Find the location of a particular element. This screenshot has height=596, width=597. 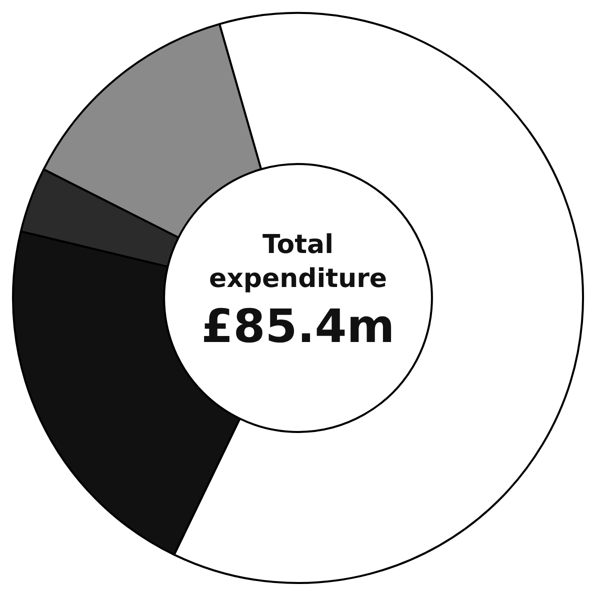

text: Total expenditure is located at coordinates (298, 262).